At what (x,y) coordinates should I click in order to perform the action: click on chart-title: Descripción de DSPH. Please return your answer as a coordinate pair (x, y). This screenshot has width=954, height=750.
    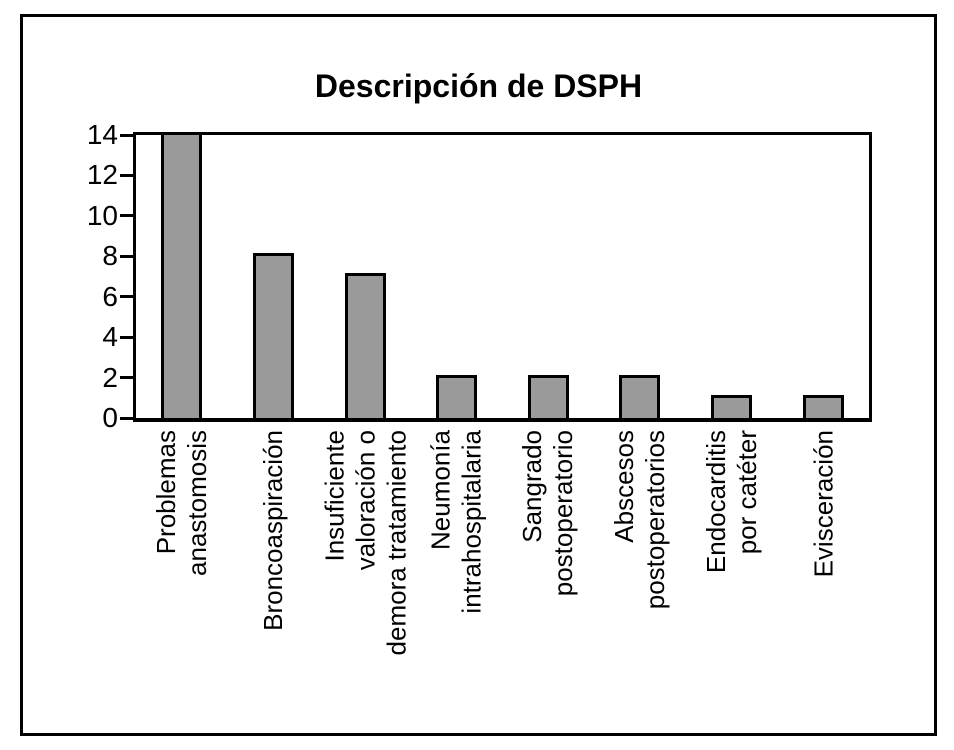
    Looking at the image, I should click on (478, 86).